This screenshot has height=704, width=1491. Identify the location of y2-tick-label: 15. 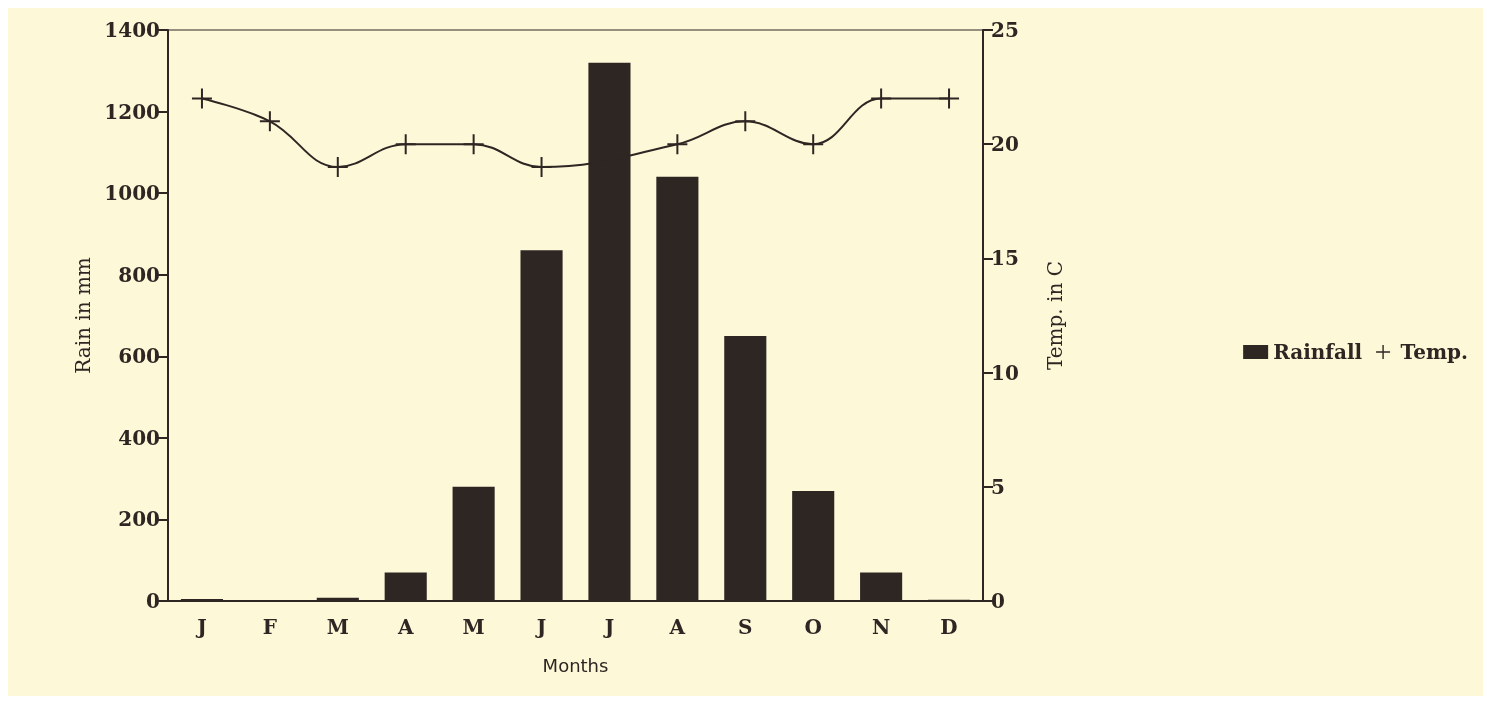
(1005, 258).